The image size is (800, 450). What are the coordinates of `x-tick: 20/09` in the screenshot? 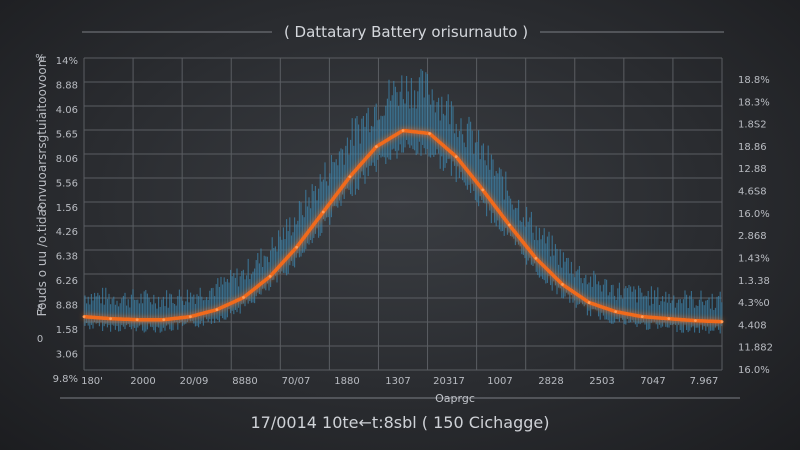 It's located at (194, 381).